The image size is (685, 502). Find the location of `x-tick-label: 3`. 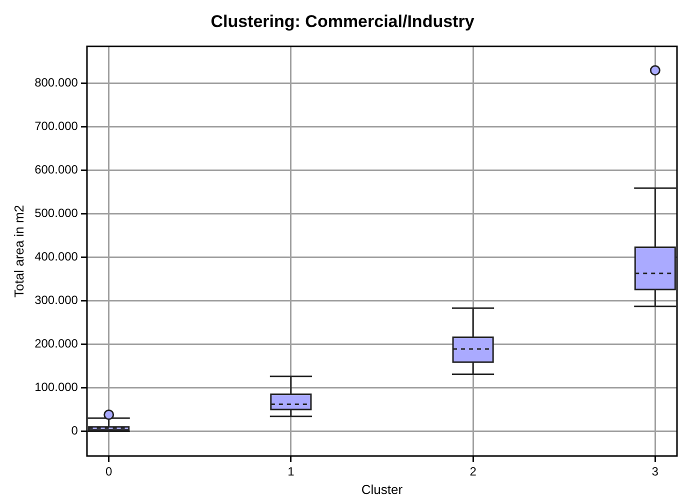

x-tick-label: 3 is located at coordinates (655, 471).